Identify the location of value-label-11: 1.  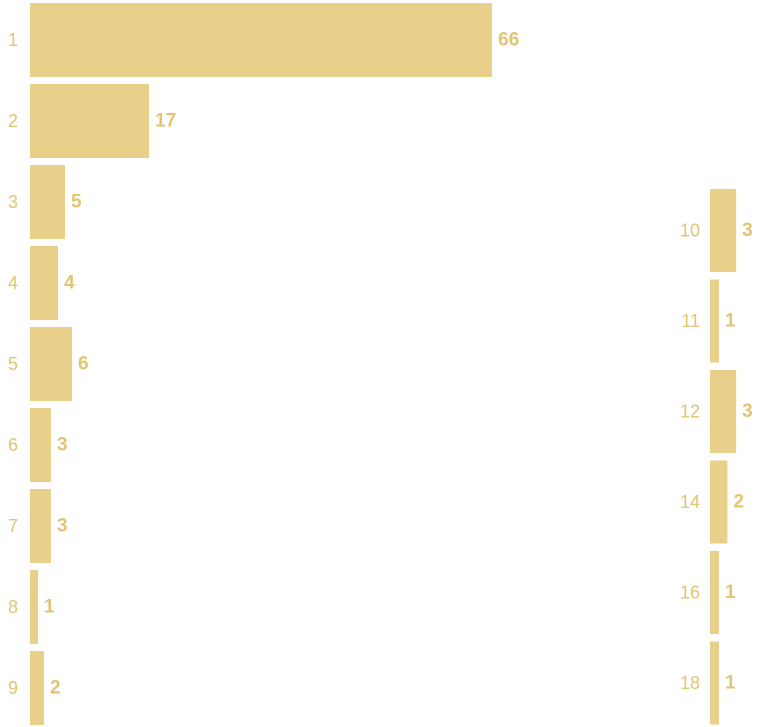
(730, 321).